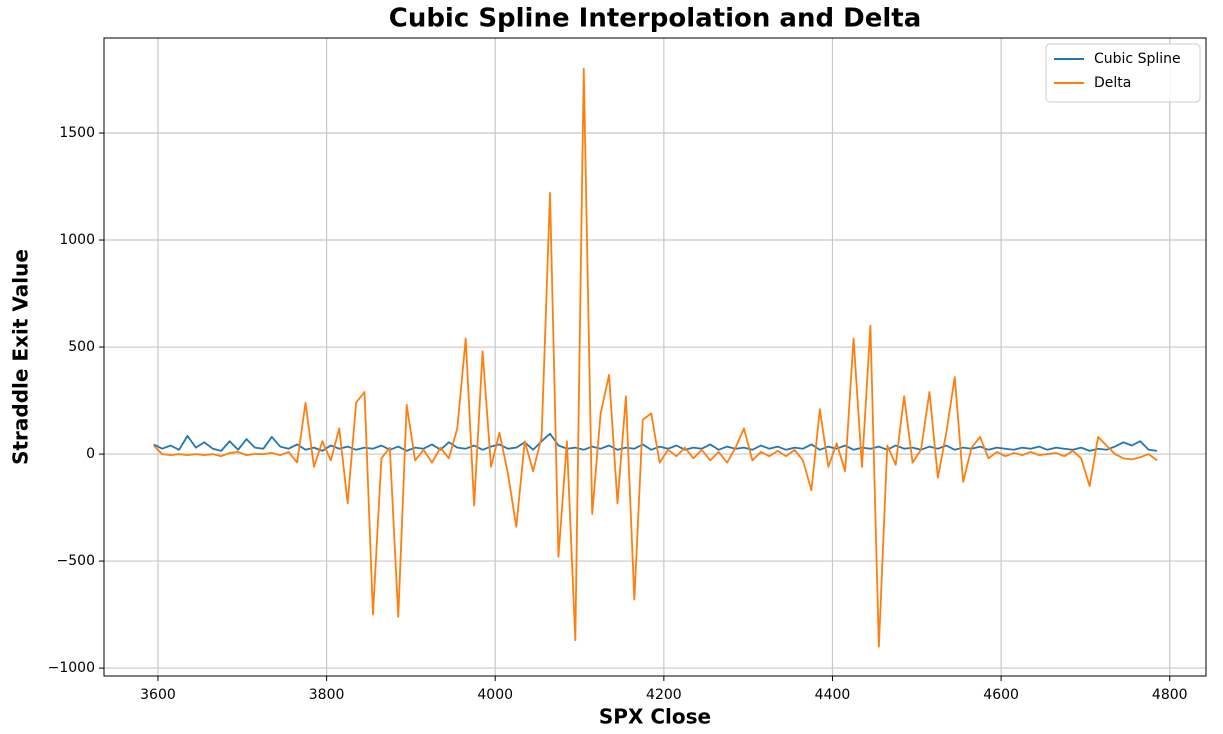  What do you see at coordinates (655, 19) in the screenshot?
I see `chart-title: Cubic Spline Interpolation and Delta` at bounding box center [655, 19].